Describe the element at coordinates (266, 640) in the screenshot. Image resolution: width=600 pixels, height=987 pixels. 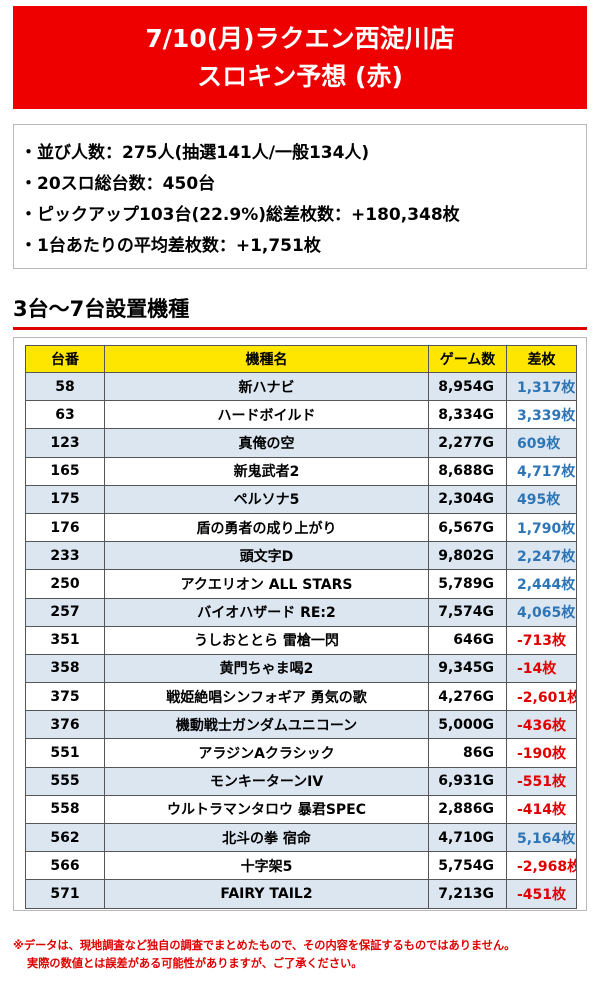
I see `machine-name-cell: うしおととら 雷槍一閃` at that location.